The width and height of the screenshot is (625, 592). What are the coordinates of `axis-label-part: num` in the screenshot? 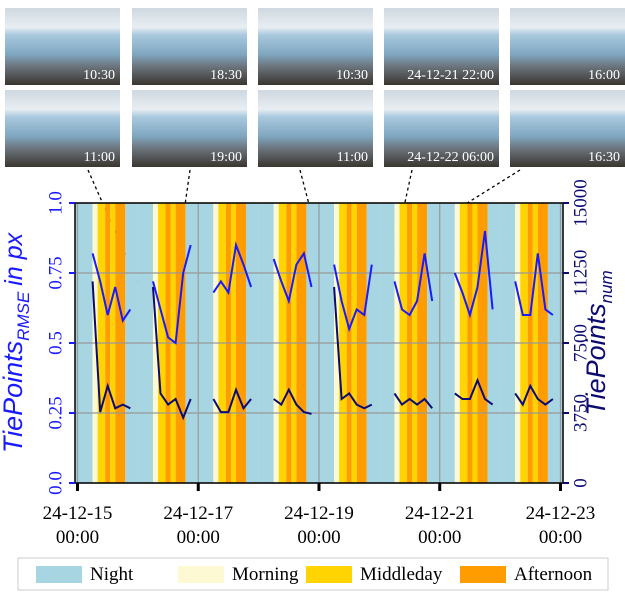 It's located at (606, 286).